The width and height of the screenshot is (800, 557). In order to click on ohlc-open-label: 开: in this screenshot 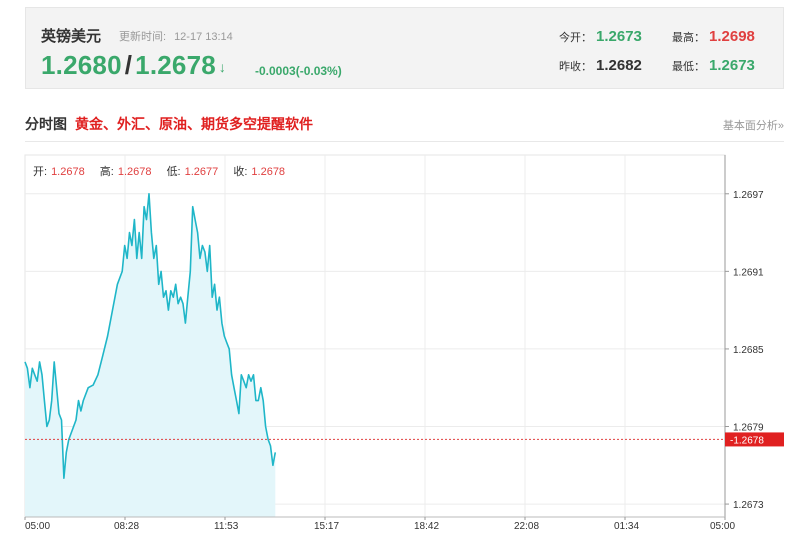, I will do `click(40, 172)`.